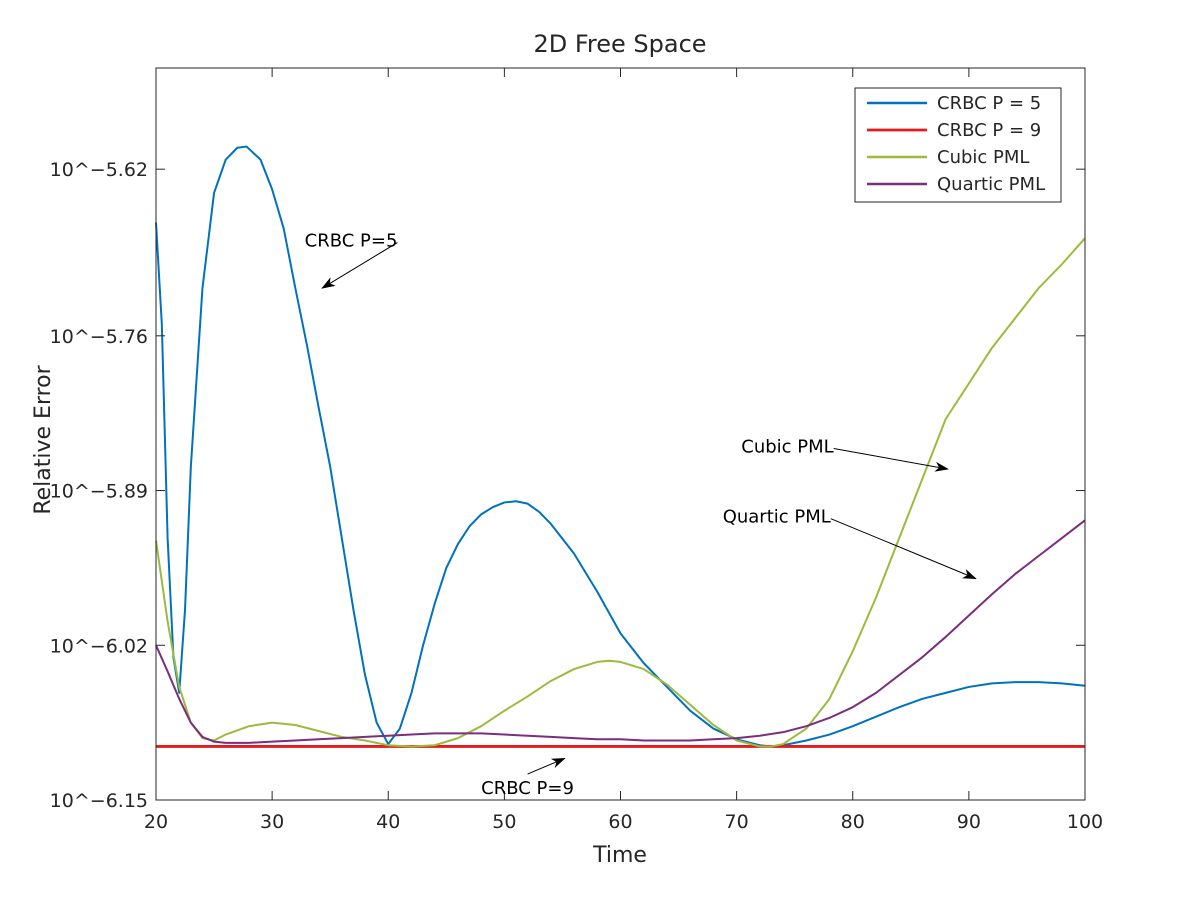  What do you see at coordinates (969, 822) in the screenshot?
I see `x-tick-label: 90` at bounding box center [969, 822].